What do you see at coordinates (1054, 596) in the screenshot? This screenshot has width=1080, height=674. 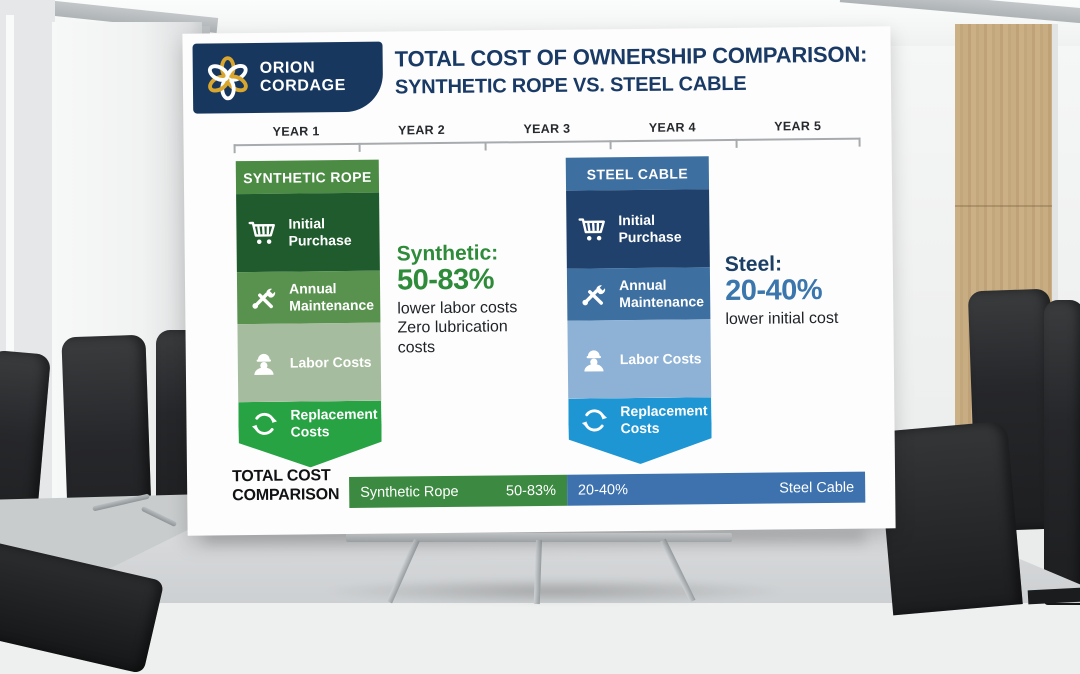 I see `chair-armrest` at bounding box center [1054, 596].